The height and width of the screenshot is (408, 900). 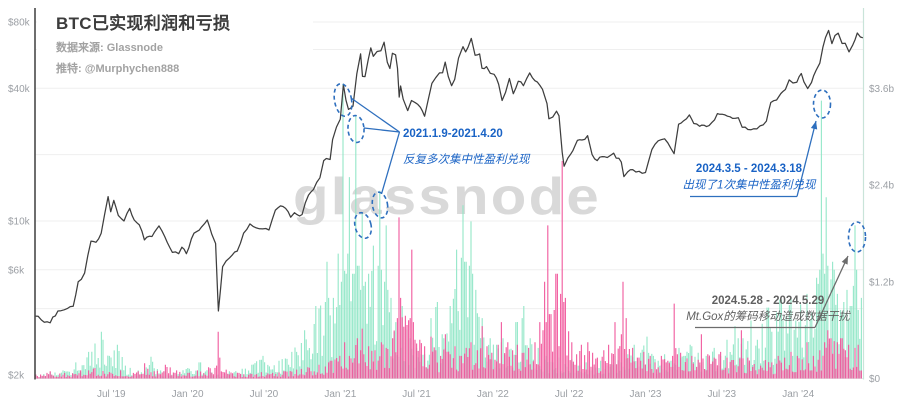 What do you see at coordinates (453, 134) in the screenshot?
I see `annotation-date: 2021.1.9-2021.4.20` at bounding box center [453, 134].